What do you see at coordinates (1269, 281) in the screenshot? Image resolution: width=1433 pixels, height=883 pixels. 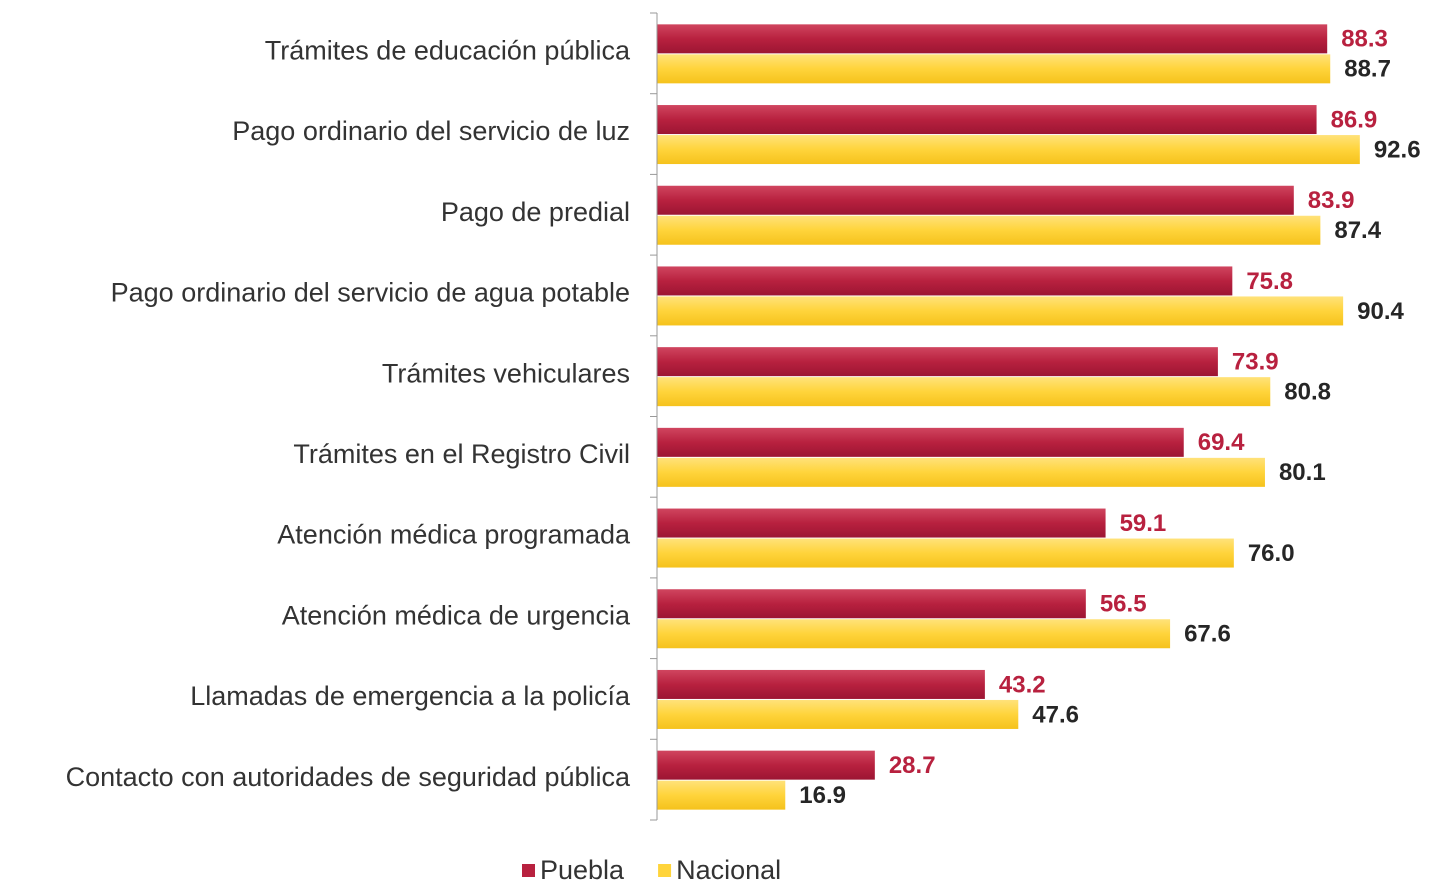 I see `value-label: 75.8` at bounding box center [1269, 281].